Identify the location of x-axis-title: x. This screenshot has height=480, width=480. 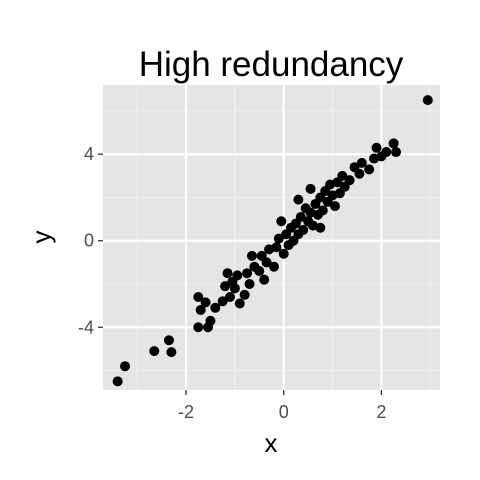
(271, 443).